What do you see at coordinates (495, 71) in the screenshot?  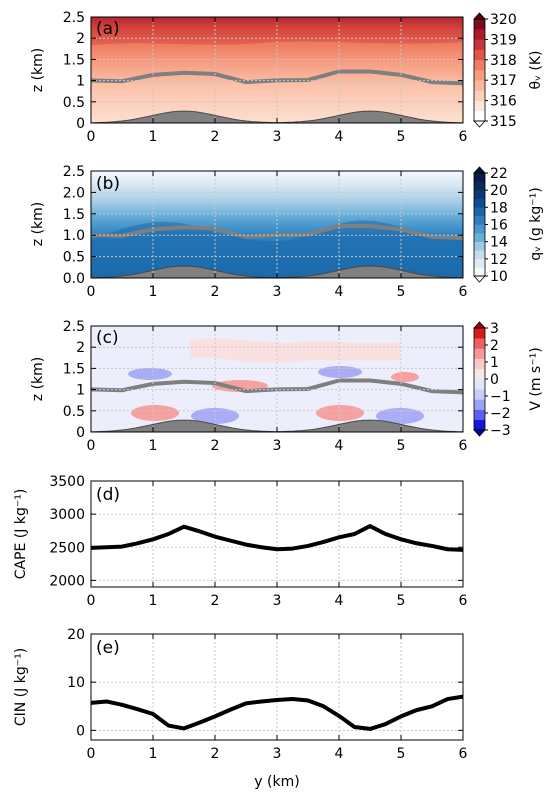 I see `colorbar: 320 319 318 317 316 315` at bounding box center [495, 71].